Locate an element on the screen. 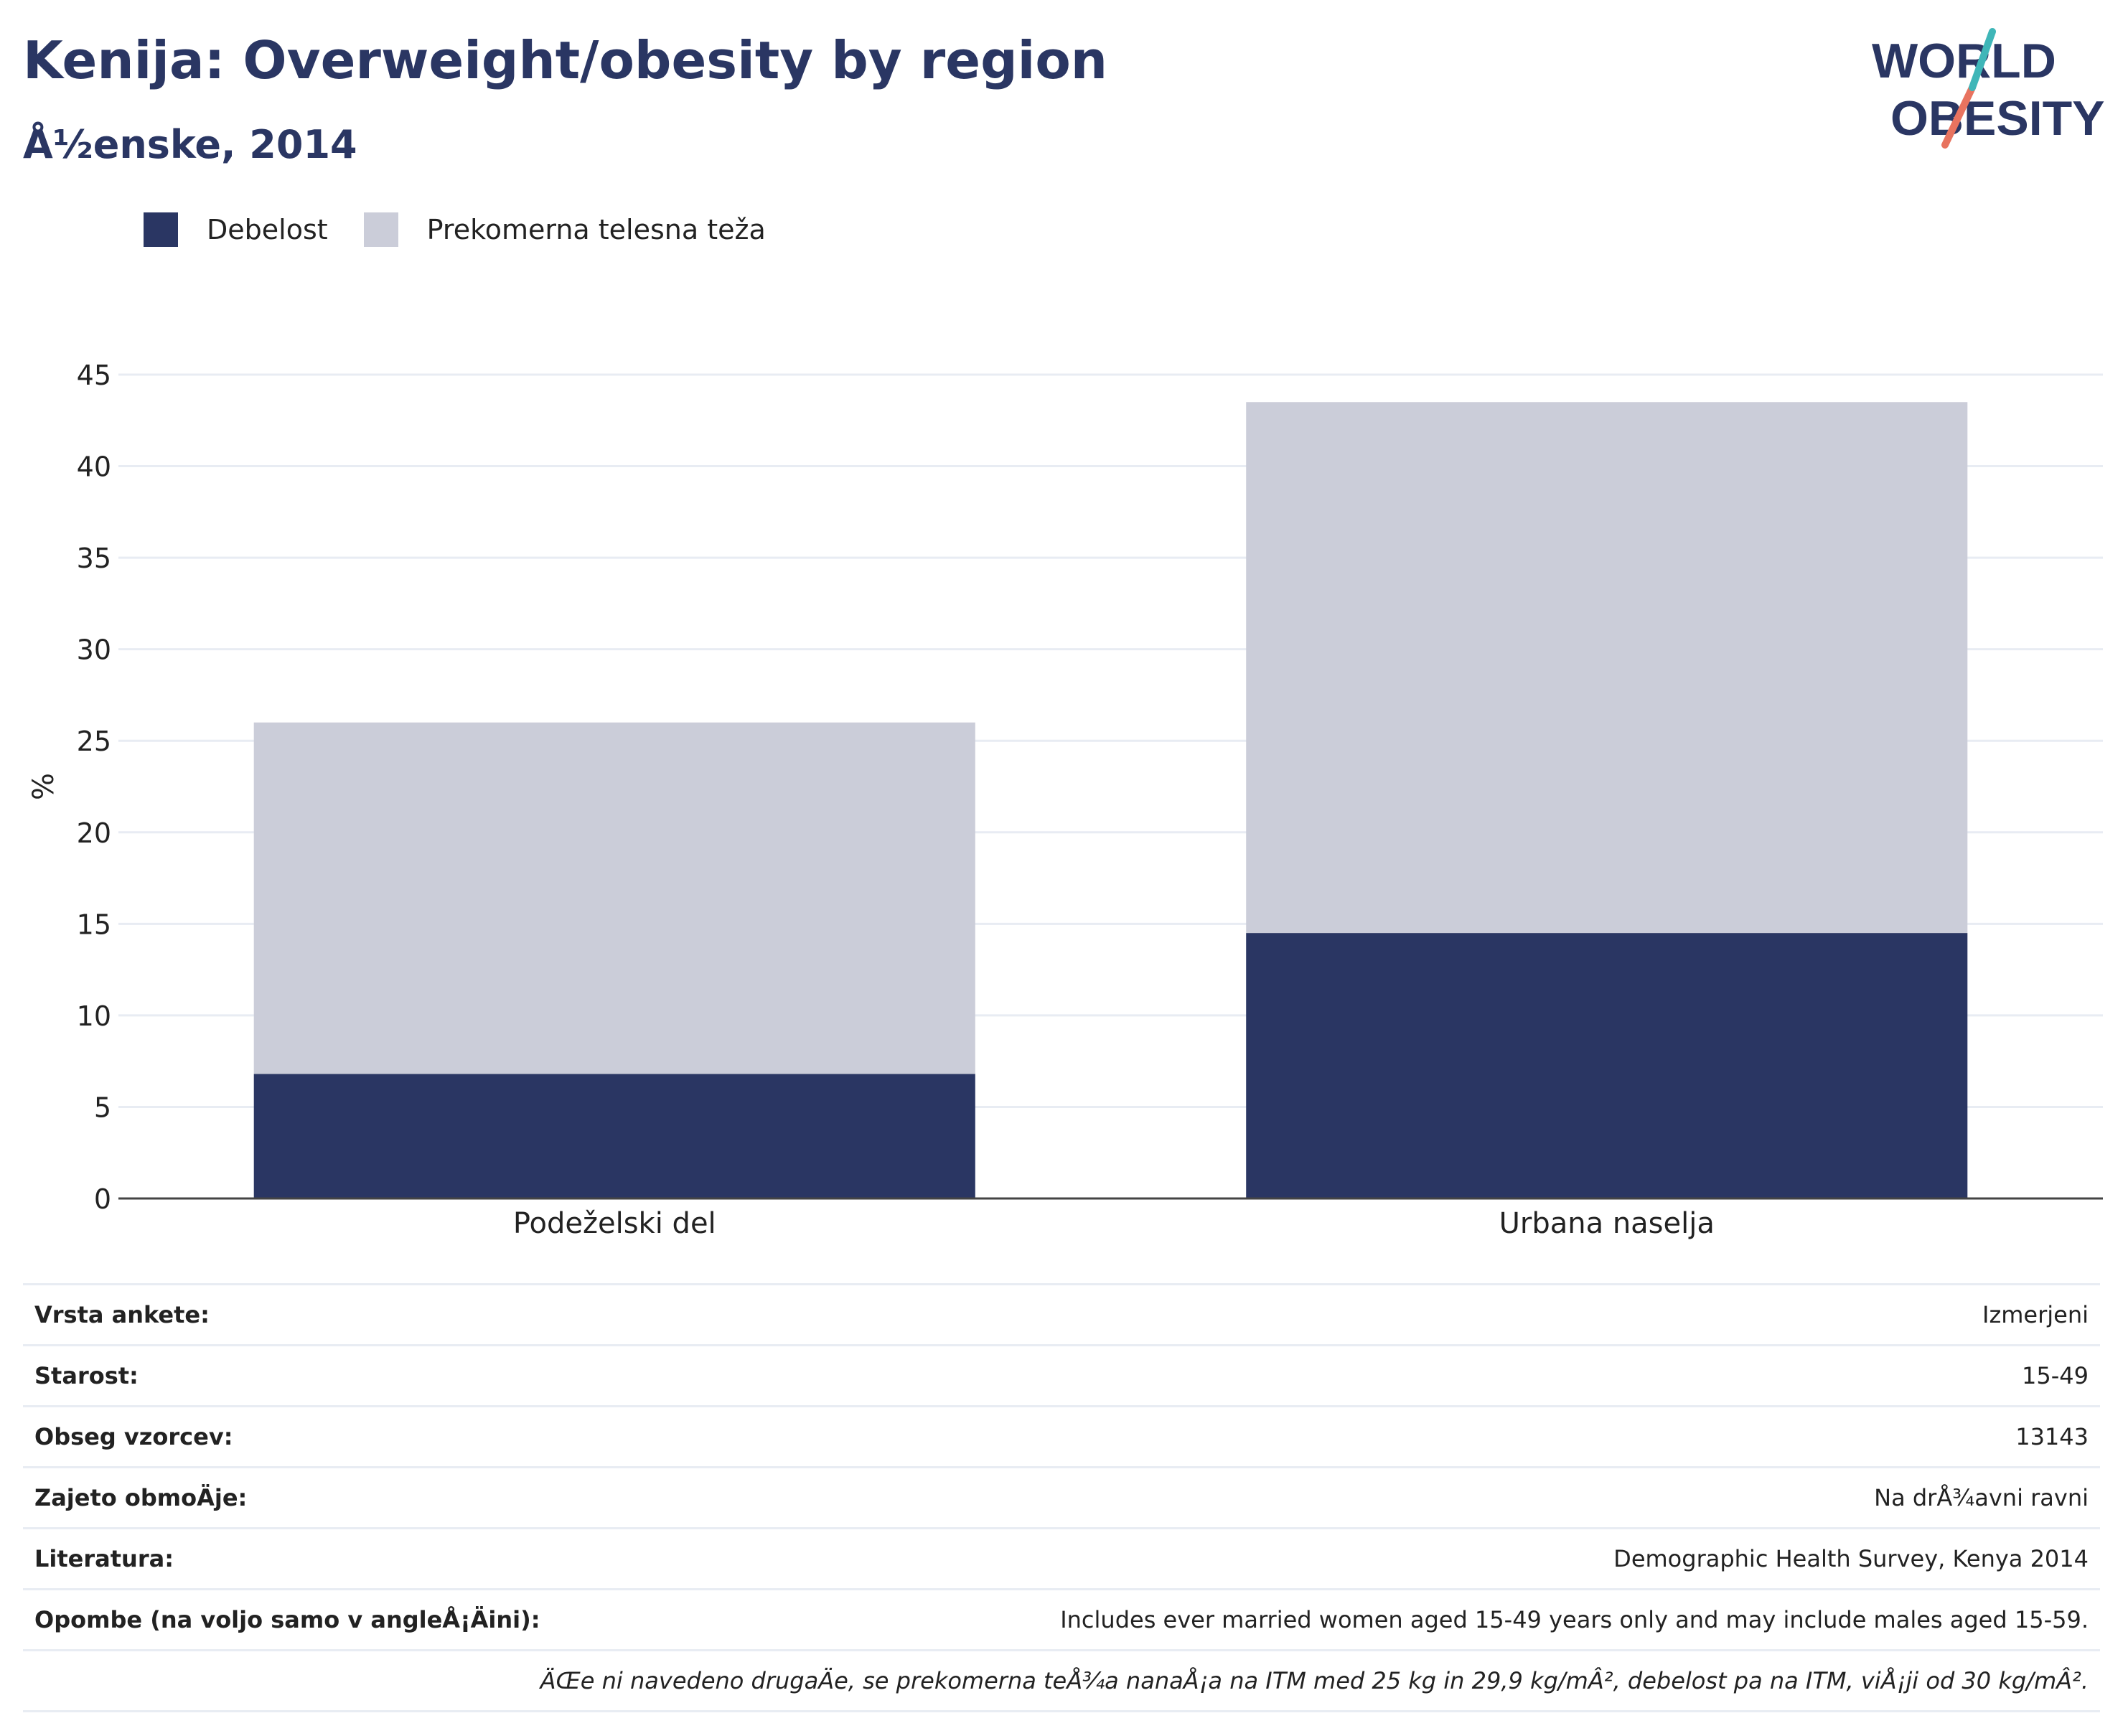  legend-label-obesity: Debelost is located at coordinates (267, 229).